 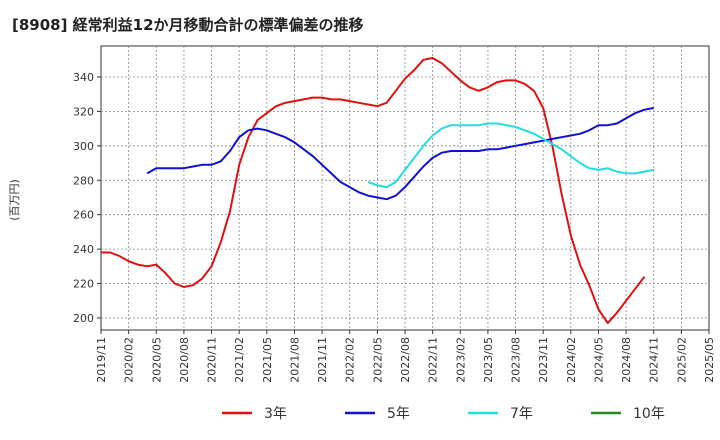 What do you see at coordinates (83, 284) in the screenshot?
I see `y-tick-label: 220` at bounding box center [83, 284].